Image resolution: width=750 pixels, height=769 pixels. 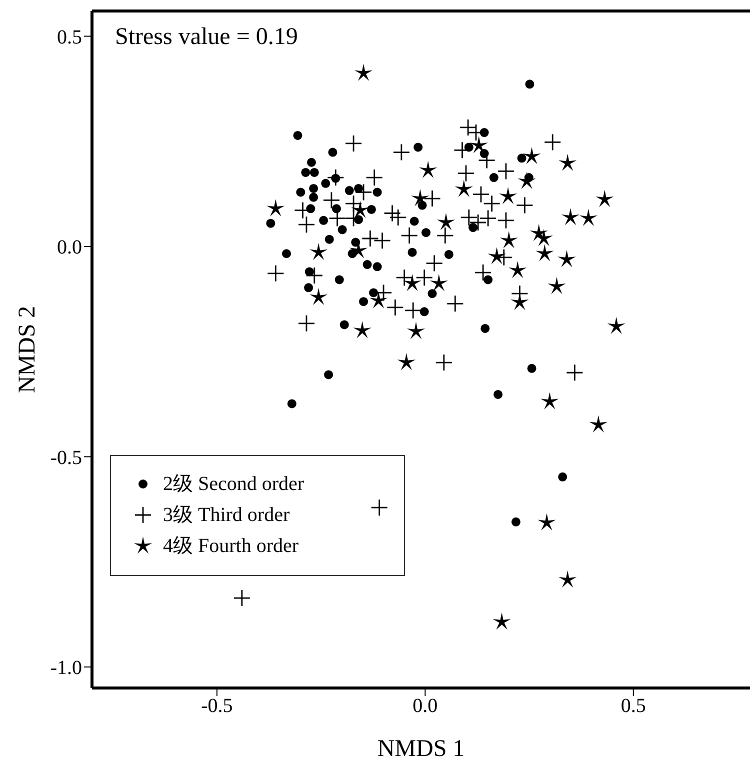 I want to click on y-tick-label: 0.5, so click(x=69, y=37).